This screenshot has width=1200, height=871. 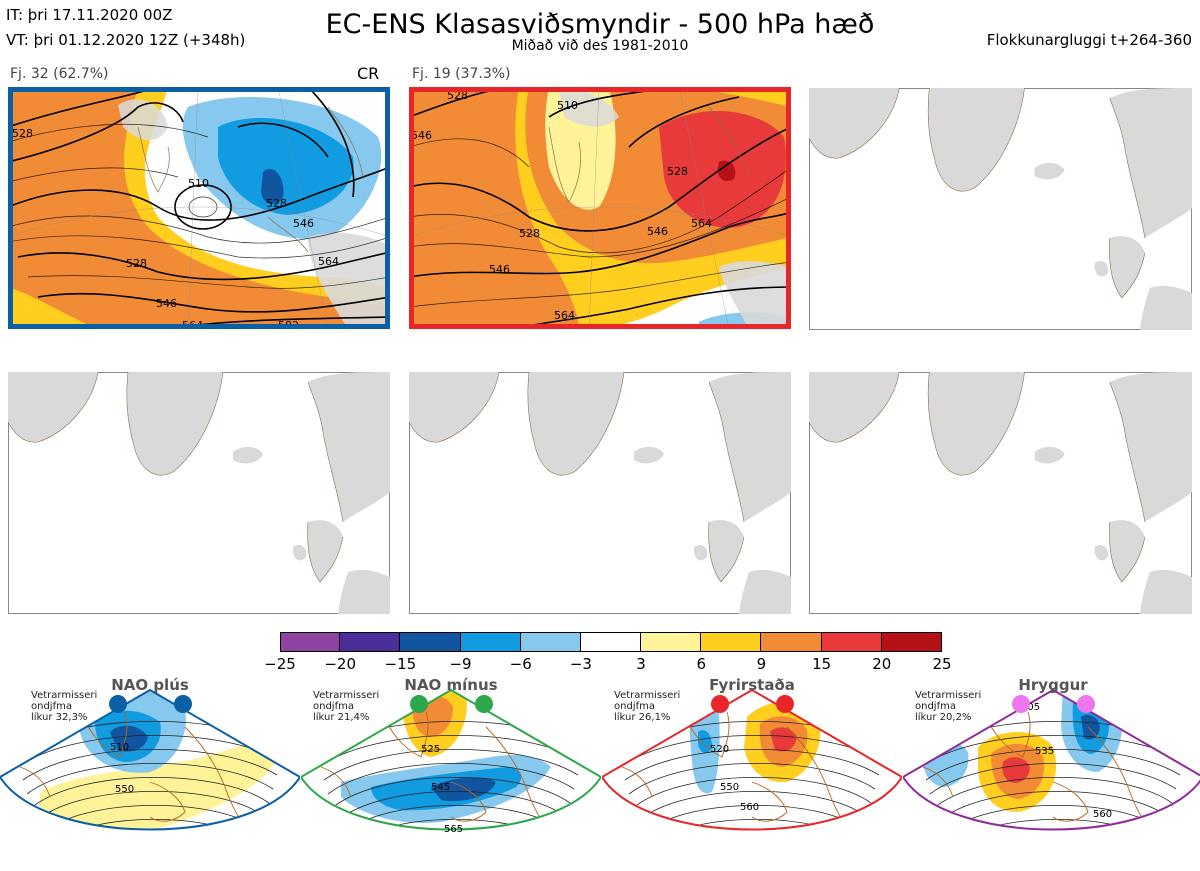 I want to click on cluster-map-1: 528 510 528 546 564 528 546 564 582, so click(x=199, y=208).